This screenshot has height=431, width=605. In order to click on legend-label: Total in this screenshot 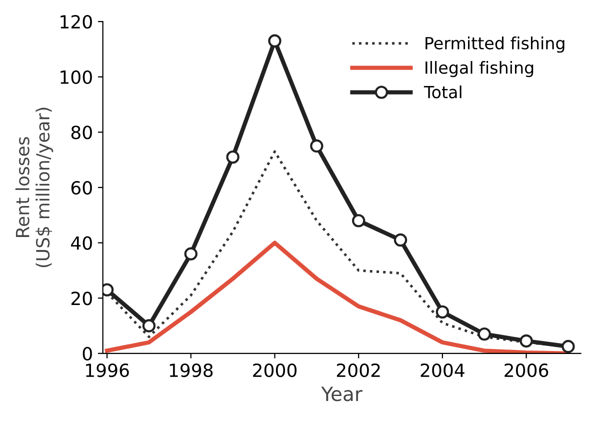, I will do `click(443, 91)`.